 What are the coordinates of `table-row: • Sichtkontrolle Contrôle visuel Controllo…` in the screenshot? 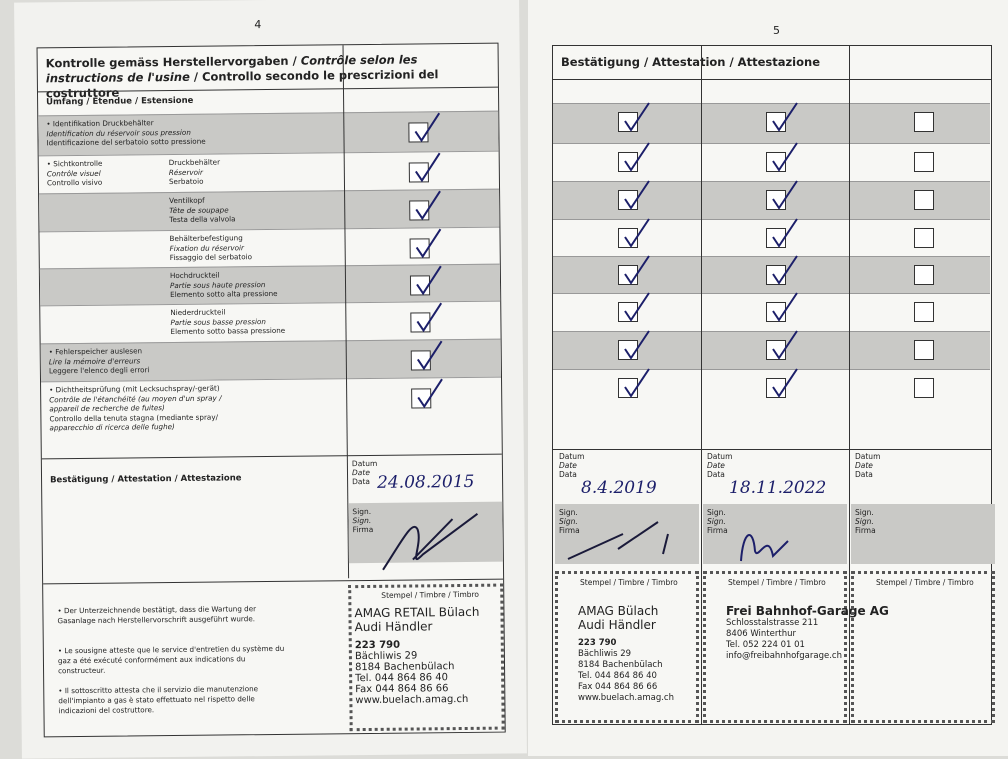 It's located at (269, 172).